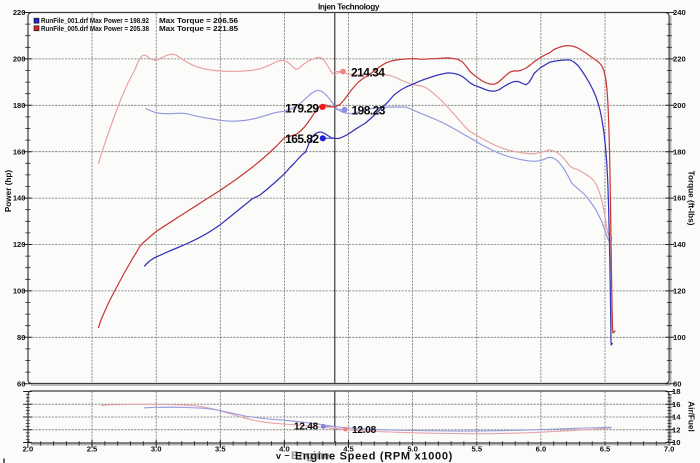  What do you see at coordinates (676, 391) in the screenshot?
I see `svg-text: 18` at bounding box center [676, 391].